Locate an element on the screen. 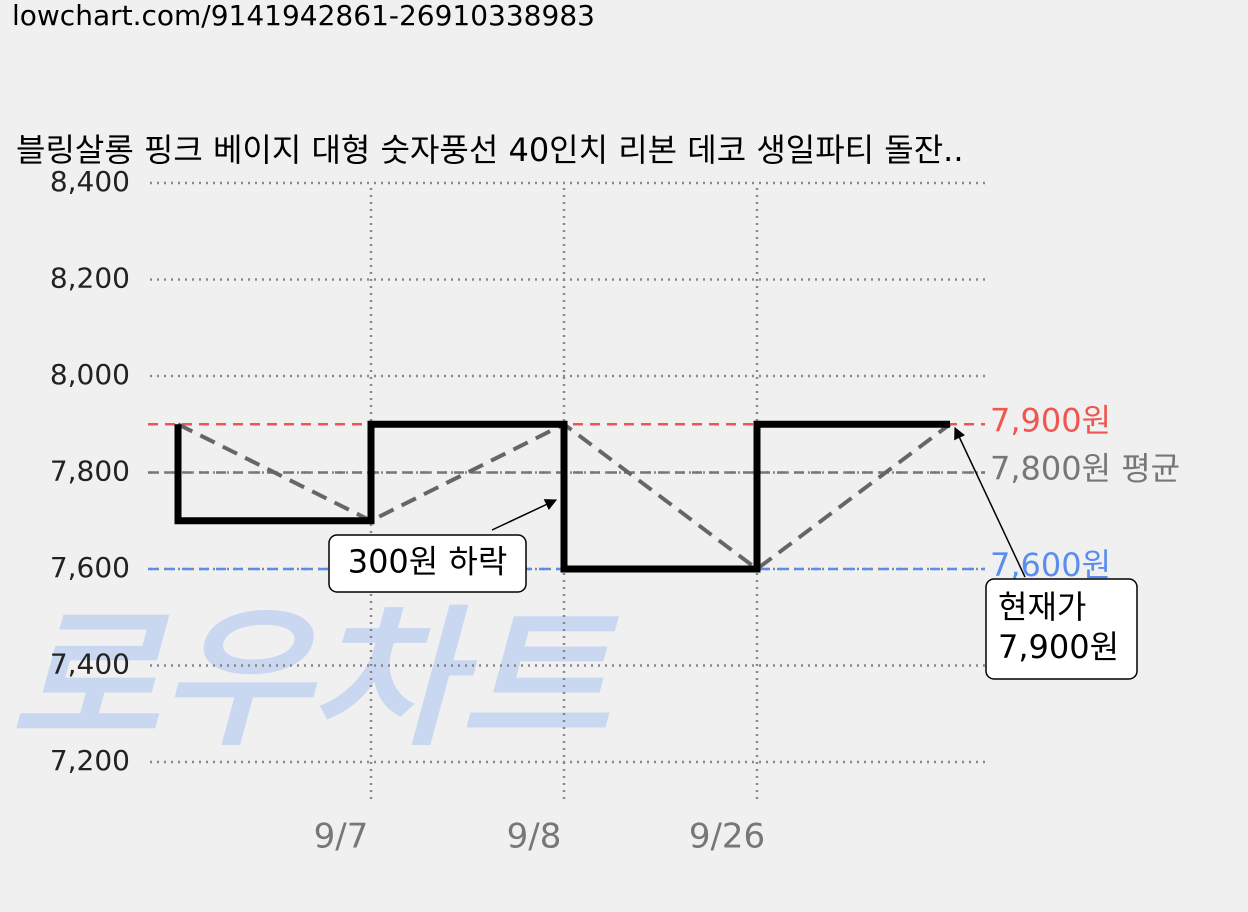 The width and height of the screenshot is (1248, 912). reference-label: 7,800원 평균 is located at coordinates (1085, 469).